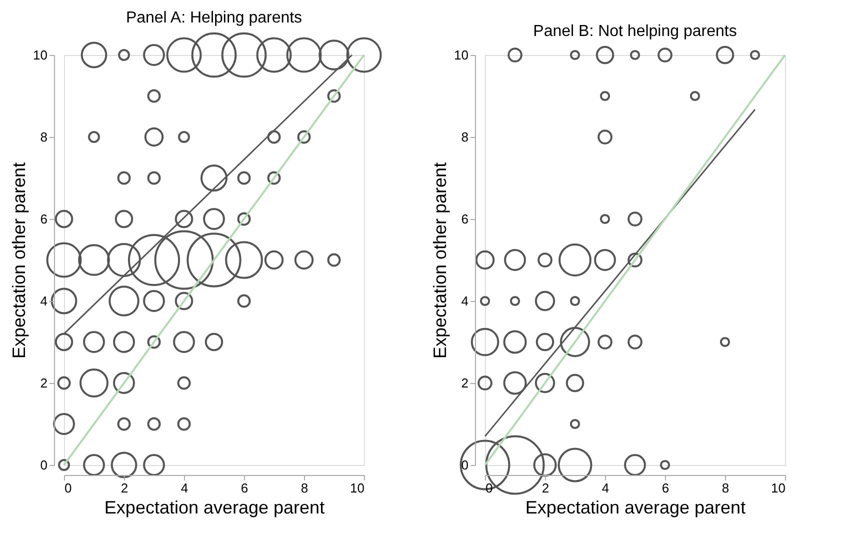 The height and width of the screenshot is (547, 858). I want to click on x-tick-label: 0, so click(68, 488).